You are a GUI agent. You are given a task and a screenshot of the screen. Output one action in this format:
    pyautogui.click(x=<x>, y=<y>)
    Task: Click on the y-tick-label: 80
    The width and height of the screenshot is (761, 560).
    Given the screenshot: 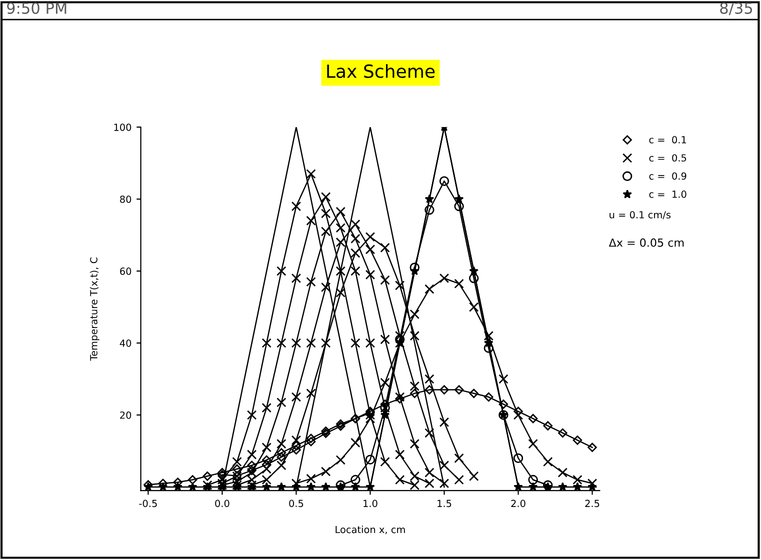 What is the action you would take?
    pyautogui.click(x=126, y=199)
    